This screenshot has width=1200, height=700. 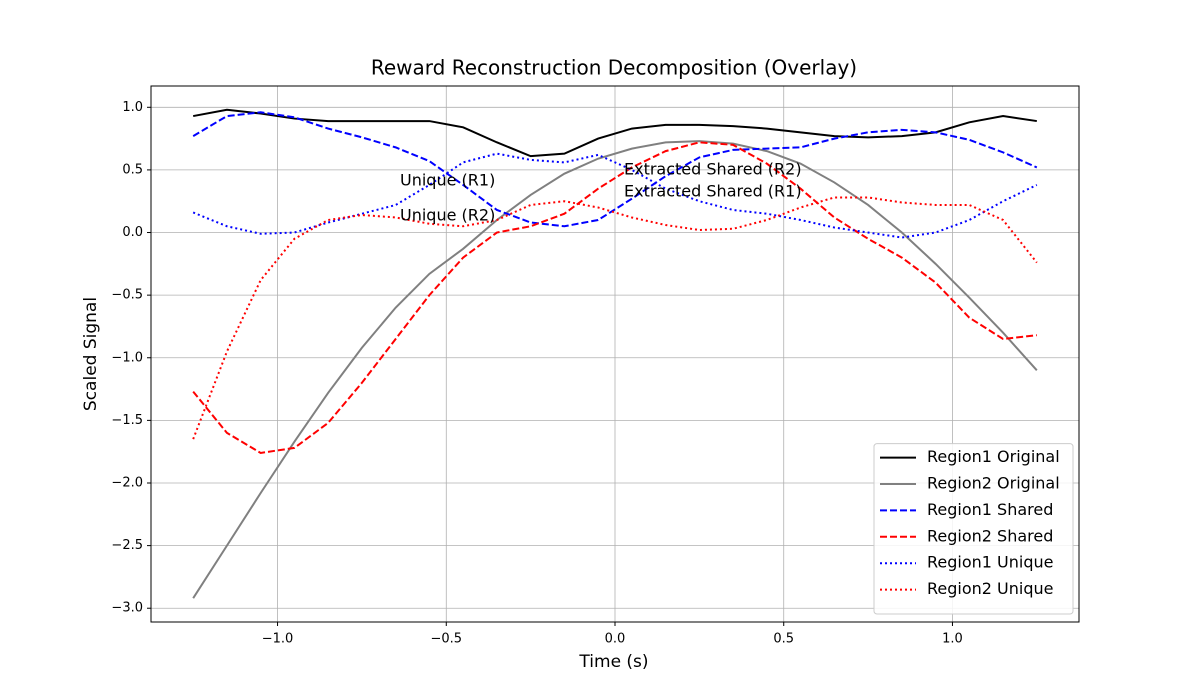 I want to click on legend-box, so click(x=973, y=529).